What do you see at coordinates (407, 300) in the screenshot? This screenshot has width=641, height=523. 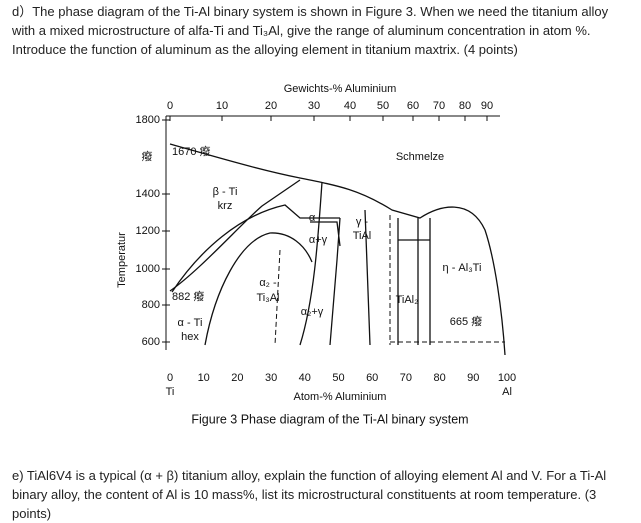 I see `phase-label: TiAl₂` at bounding box center [407, 300].